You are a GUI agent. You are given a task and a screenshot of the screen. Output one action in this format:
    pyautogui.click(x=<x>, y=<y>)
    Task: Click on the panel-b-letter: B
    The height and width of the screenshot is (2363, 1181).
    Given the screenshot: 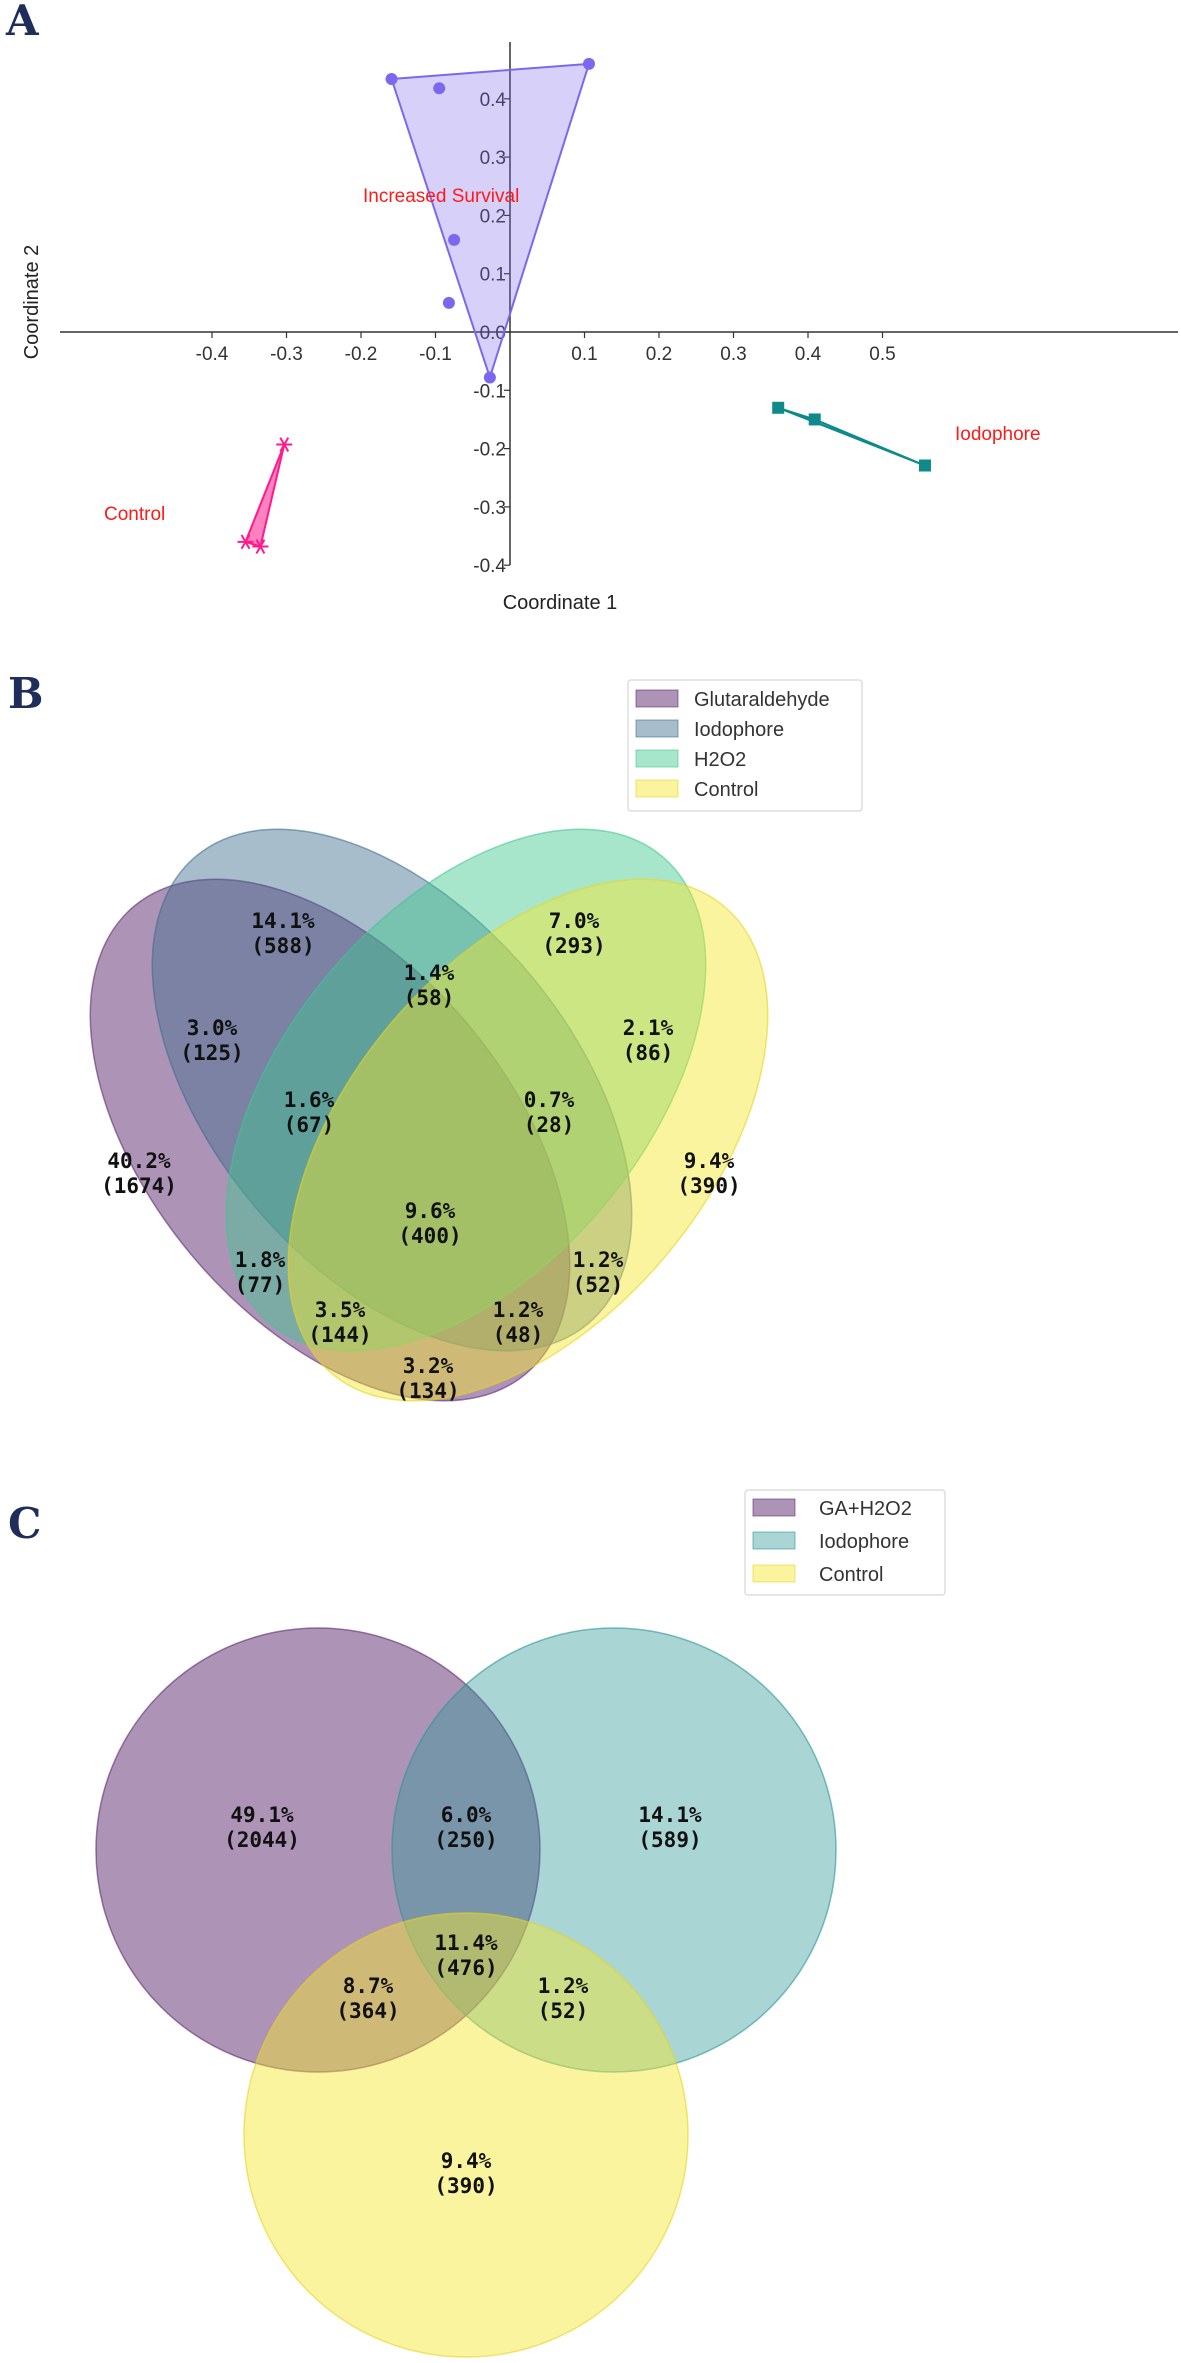 What is the action you would take?
    pyautogui.click(x=26, y=693)
    